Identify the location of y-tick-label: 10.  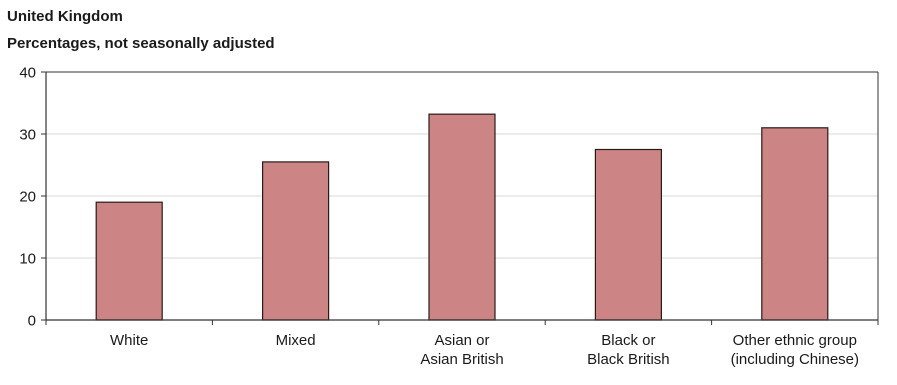
(27, 259).